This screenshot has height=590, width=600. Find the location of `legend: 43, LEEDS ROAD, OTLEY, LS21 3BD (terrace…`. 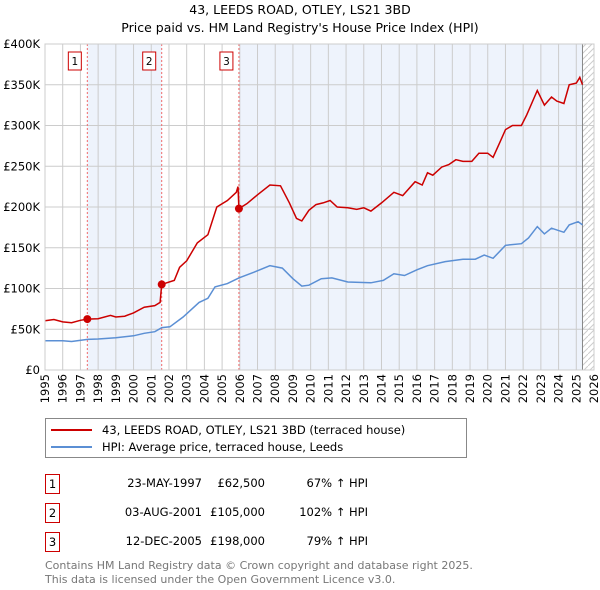

legend: 43, LEEDS ROAD, OTLEY, LS21 3BD (terrace… is located at coordinates (256, 438).